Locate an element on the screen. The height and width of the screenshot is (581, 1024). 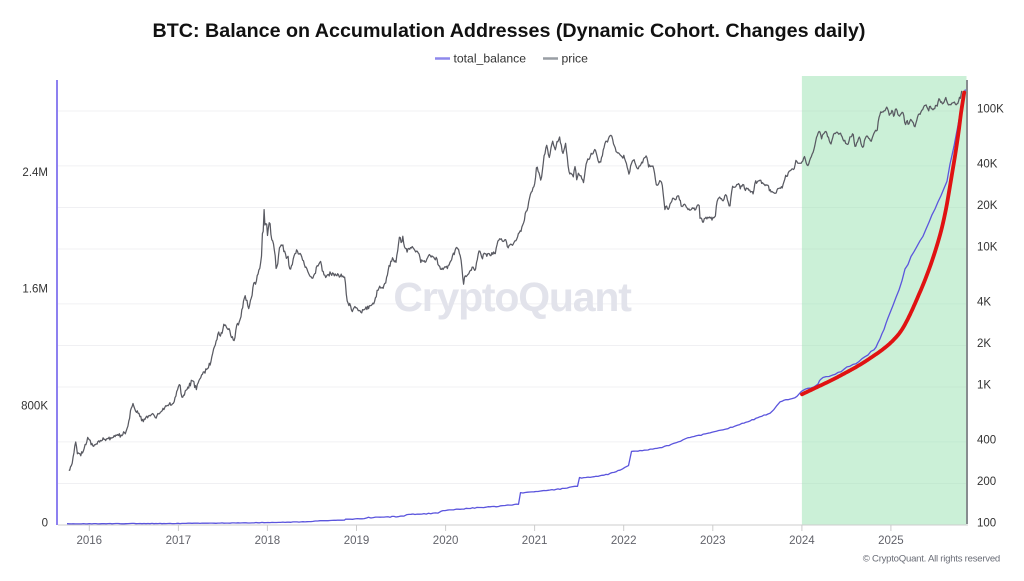
svg-text: 2024 is located at coordinates (802, 541).